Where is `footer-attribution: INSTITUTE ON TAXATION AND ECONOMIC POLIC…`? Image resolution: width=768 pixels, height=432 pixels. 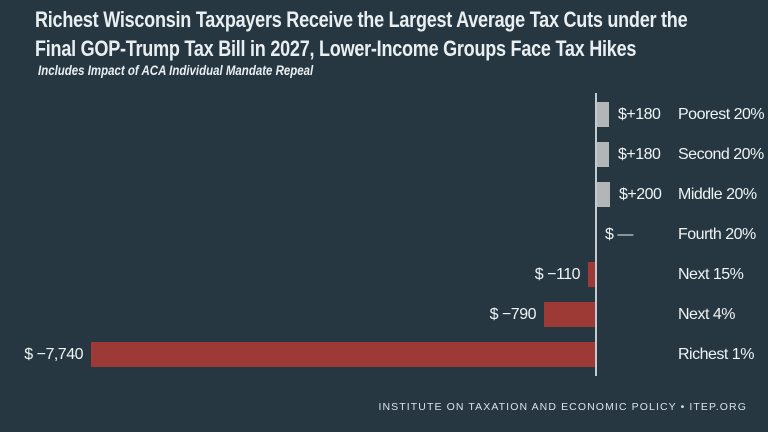 footer-attribution: INSTITUTE ON TAXATION AND ECONOMIC POLIC… is located at coordinates (562, 407).